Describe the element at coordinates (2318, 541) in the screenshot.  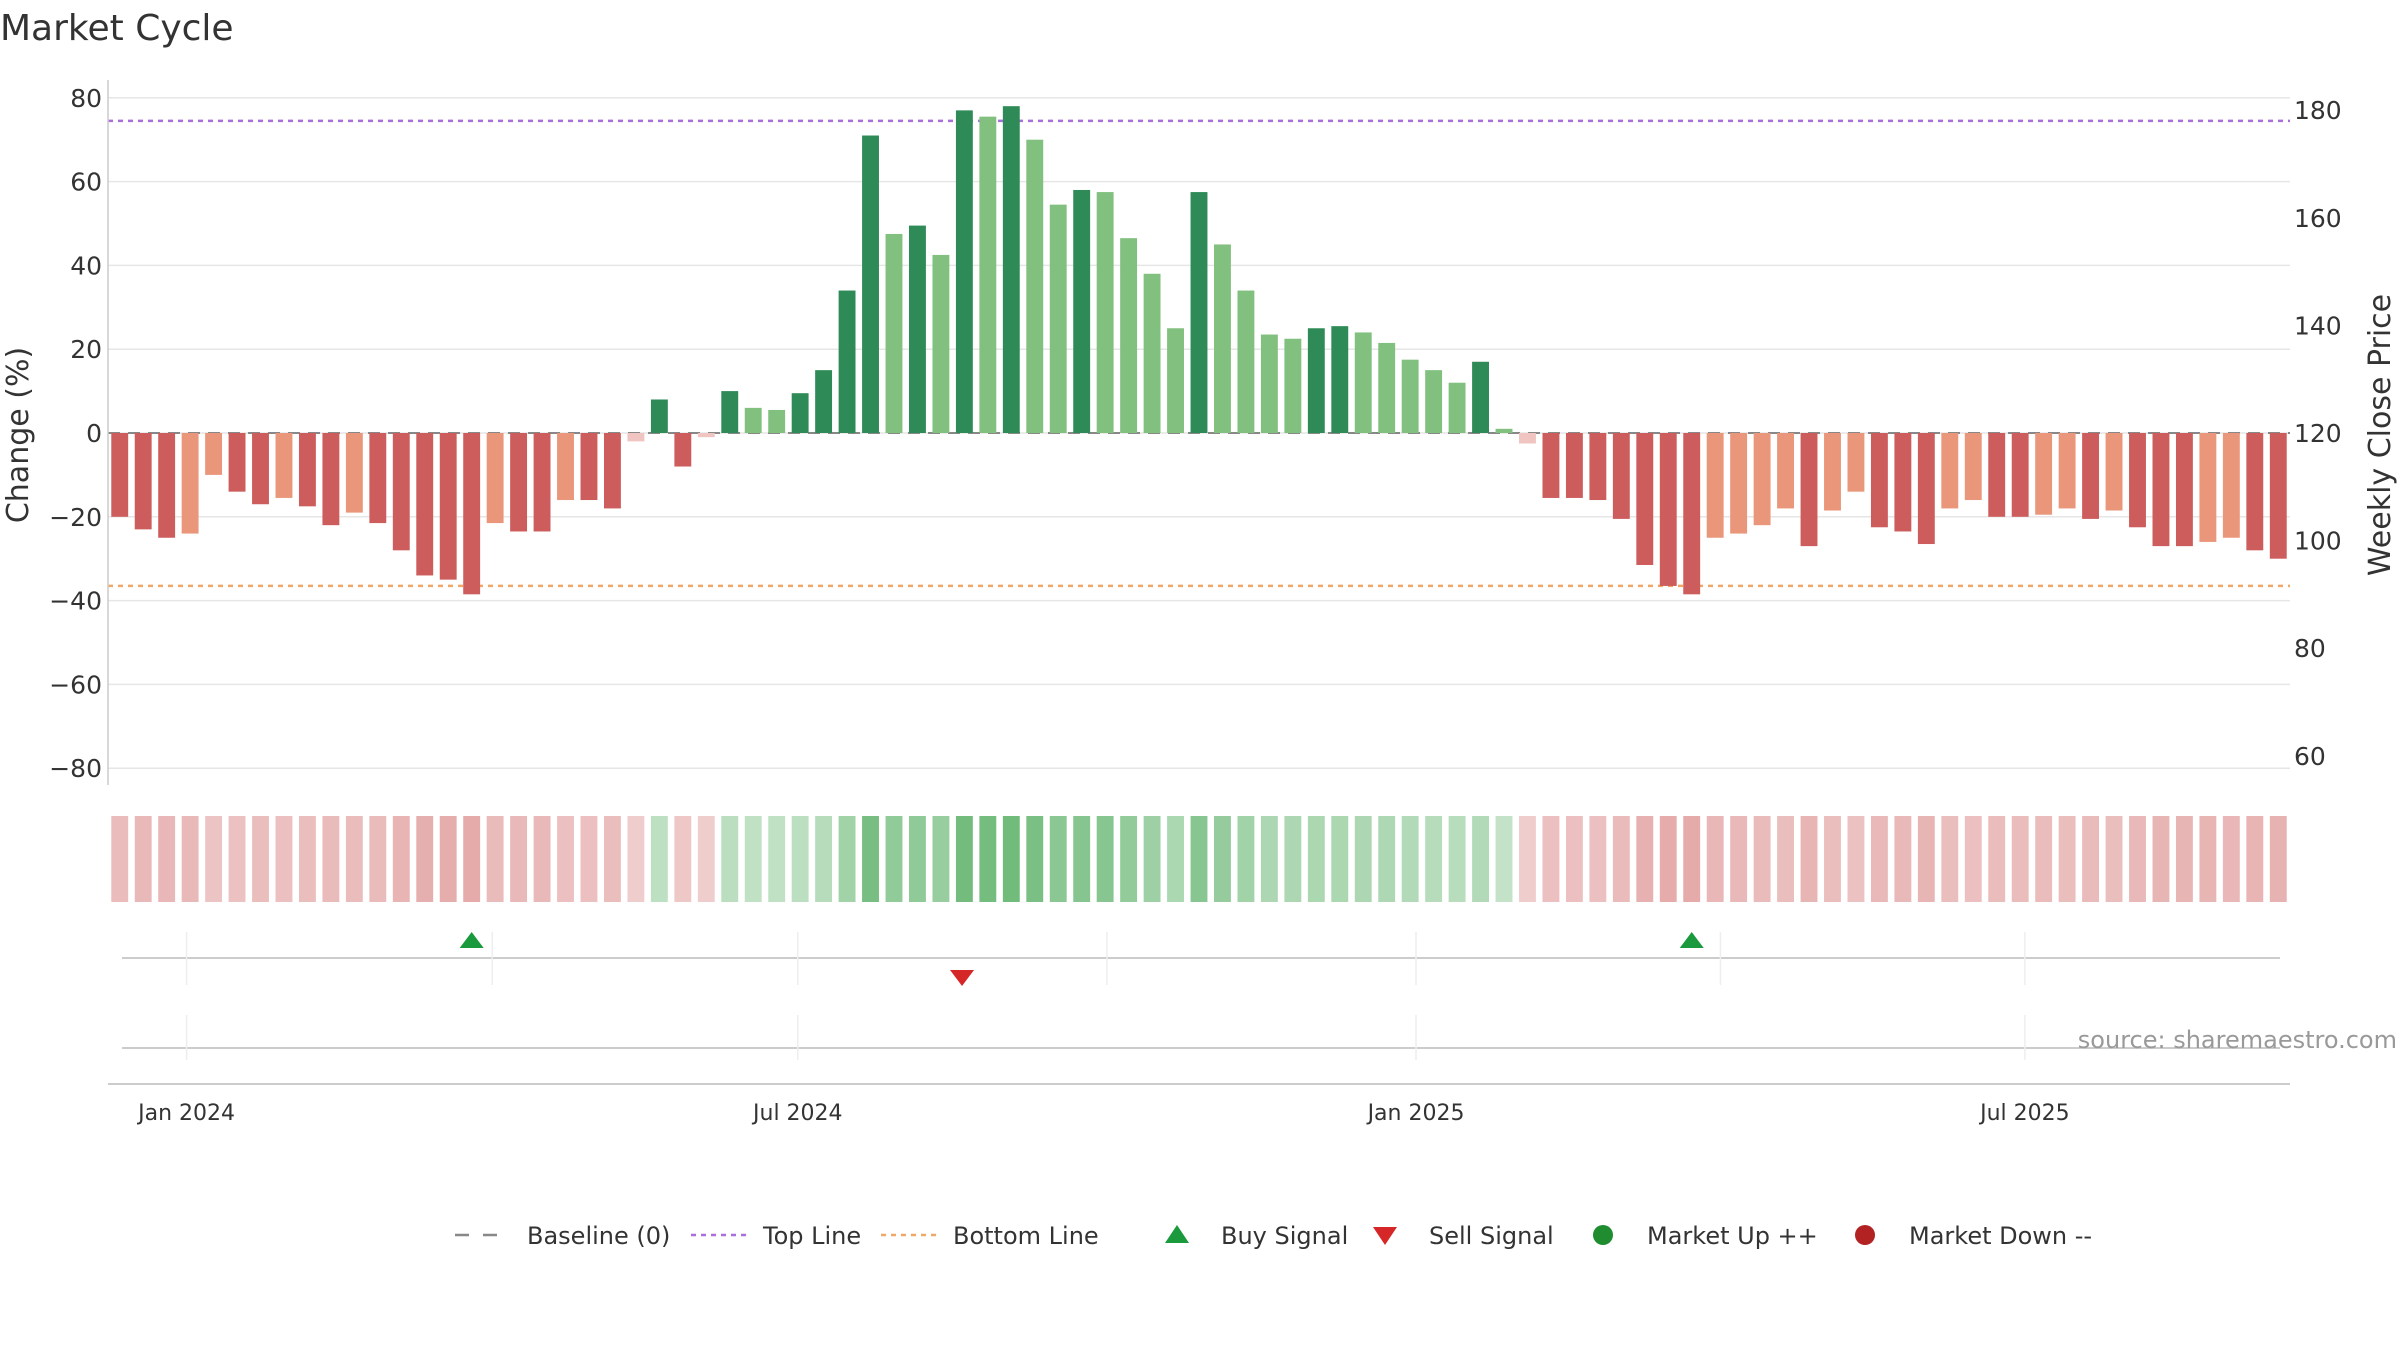
I see `right-tick-label: 100` at that location.